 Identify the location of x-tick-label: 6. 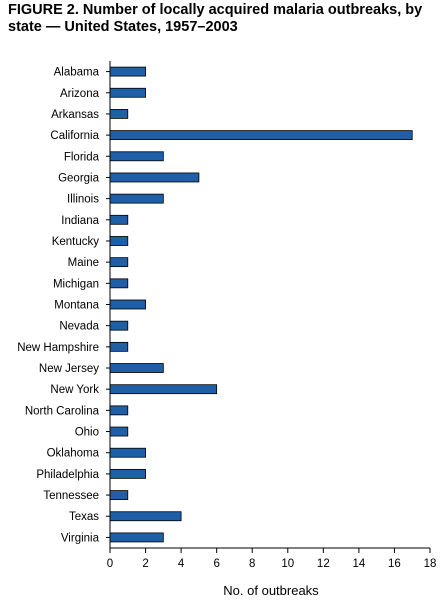
(216, 564).